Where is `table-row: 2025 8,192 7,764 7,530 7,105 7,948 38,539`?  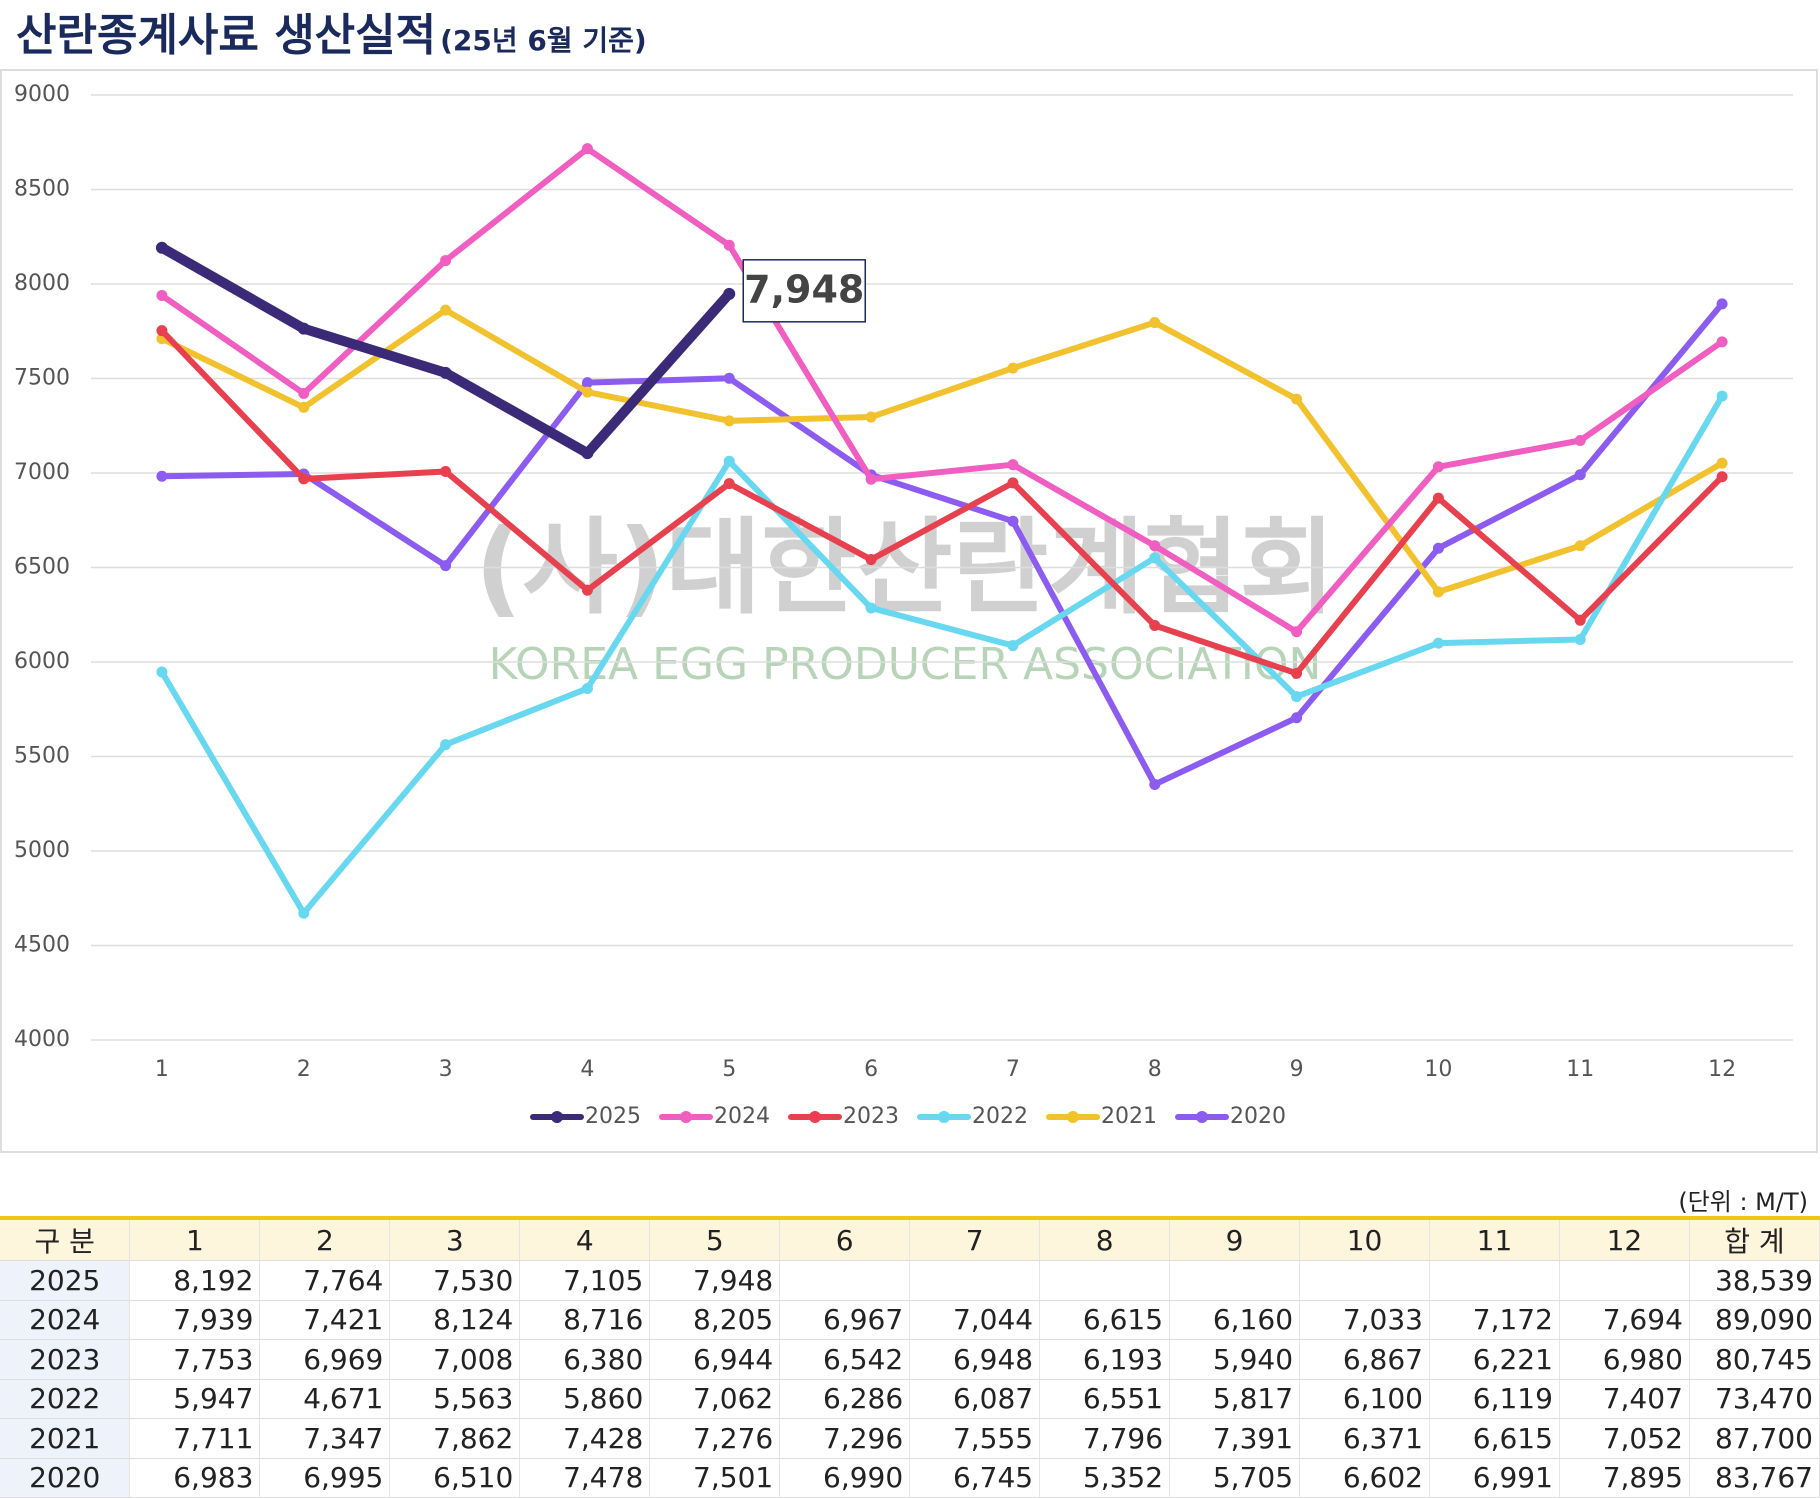 table-row: 2025 8,192 7,764 7,530 7,105 7,948 38,539 is located at coordinates (910, 1280).